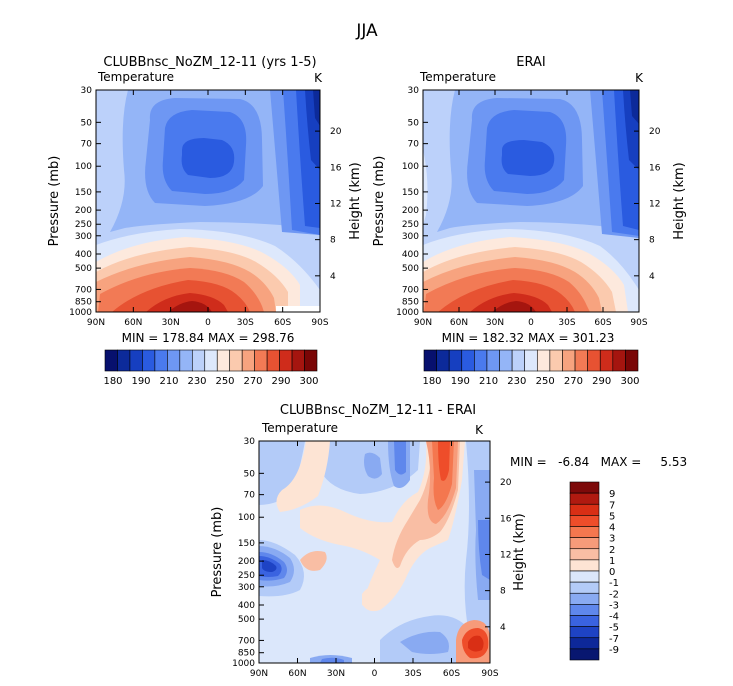 This screenshot has width=733, height=686. Describe the element at coordinates (654, 204) in the screenshot. I see `height-tick-label: 12` at that location.